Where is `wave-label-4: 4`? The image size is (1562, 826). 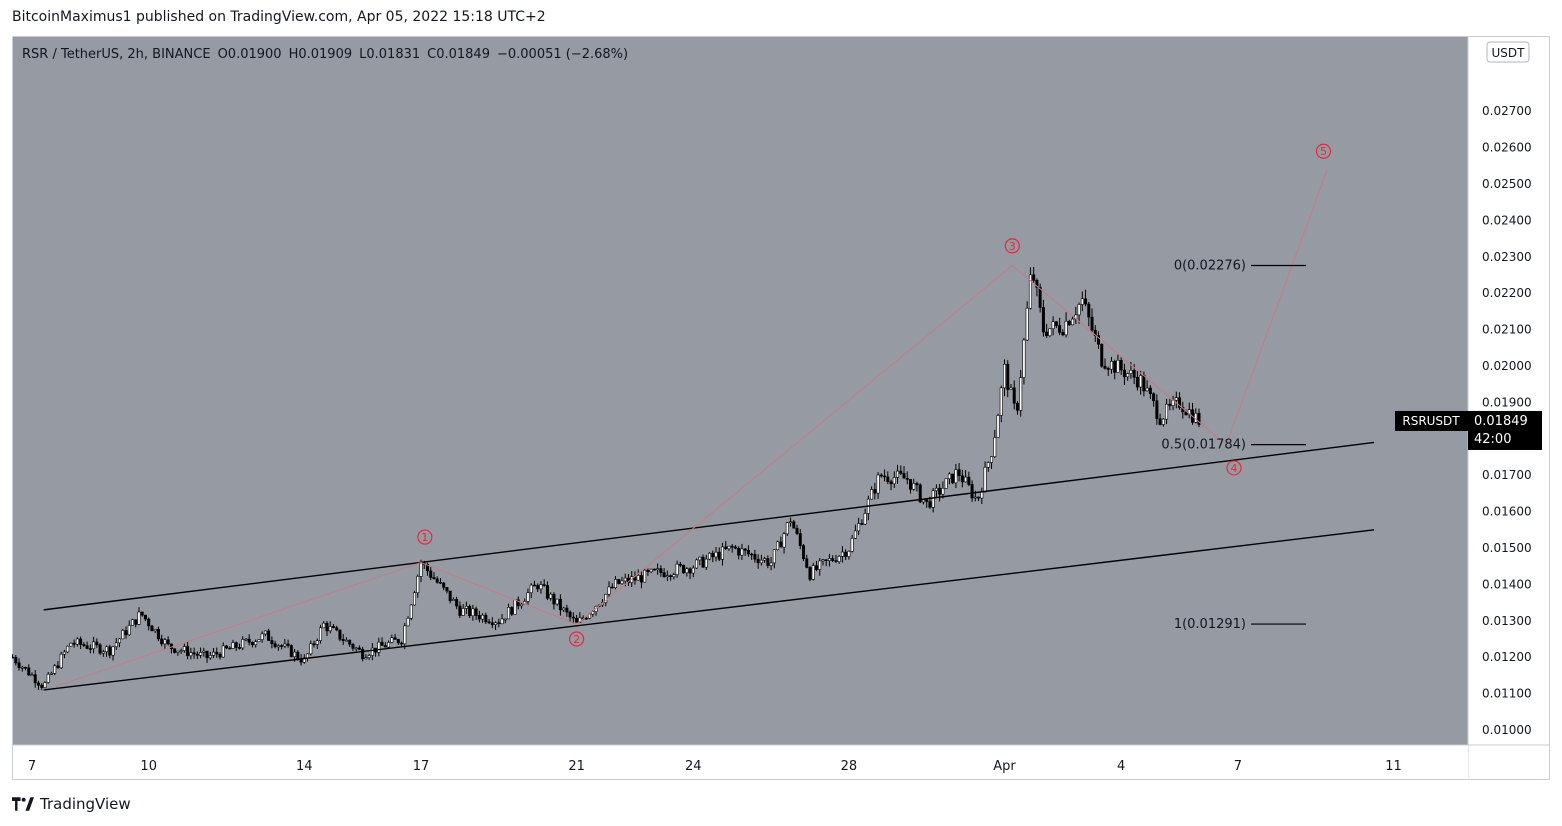
wave-label-4: 4 is located at coordinates (1234, 468).